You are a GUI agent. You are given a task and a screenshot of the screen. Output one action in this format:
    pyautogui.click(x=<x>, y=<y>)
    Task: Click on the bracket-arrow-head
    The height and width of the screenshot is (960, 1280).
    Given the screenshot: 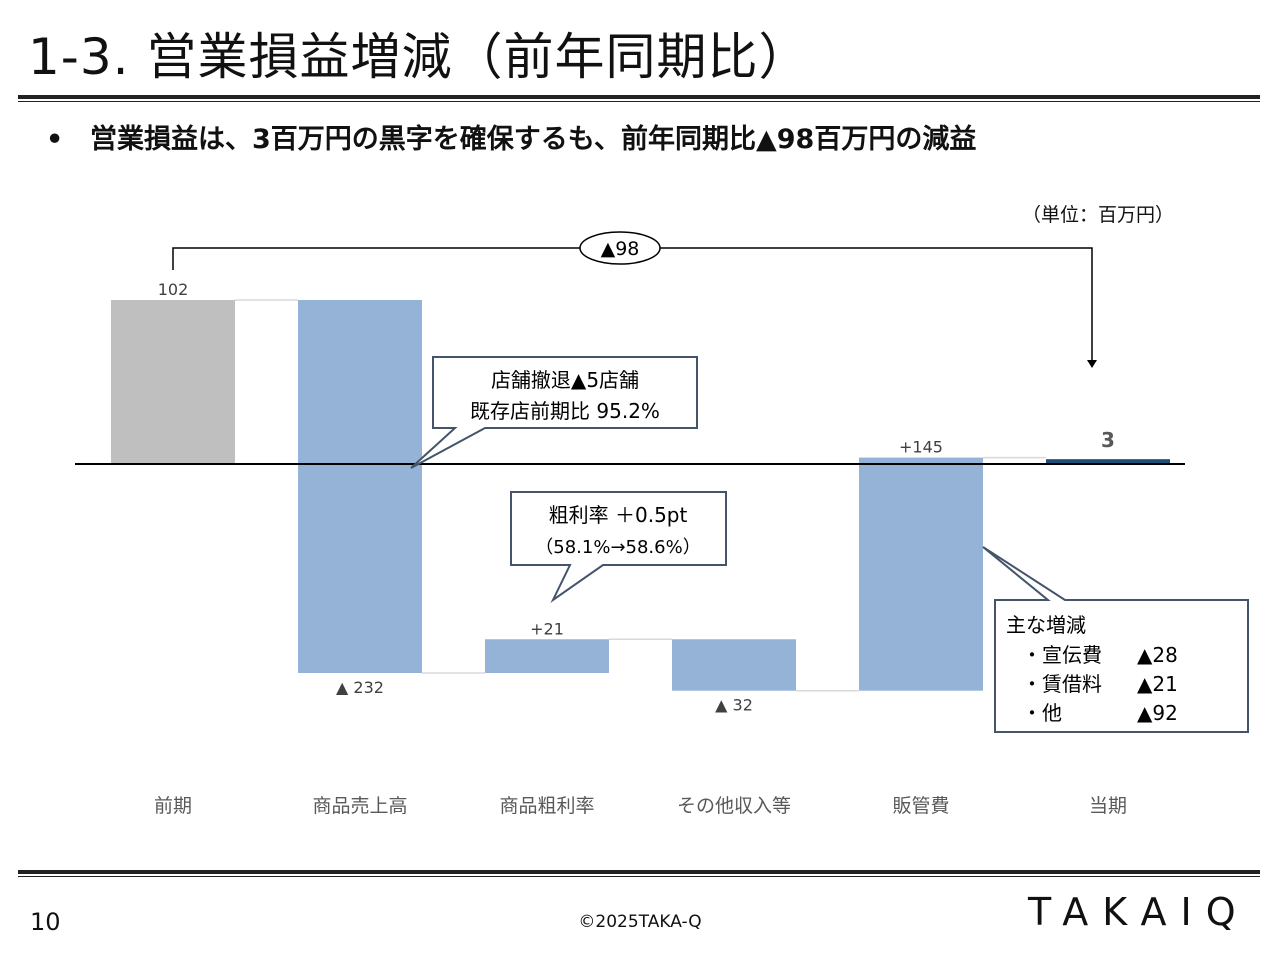 What is the action you would take?
    pyautogui.click(x=1092, y=364)
    